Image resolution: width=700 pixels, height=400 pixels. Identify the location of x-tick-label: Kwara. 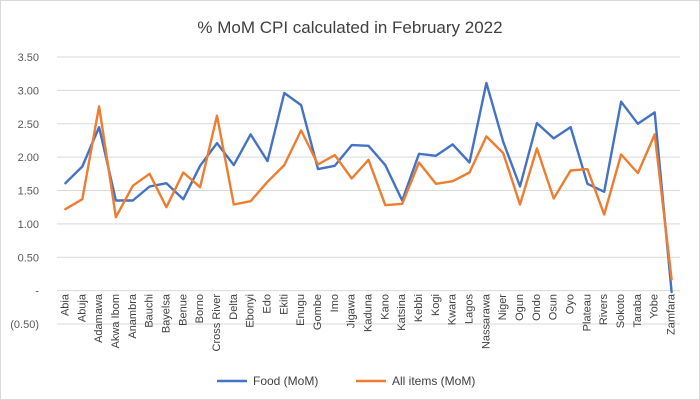
(453, 309).